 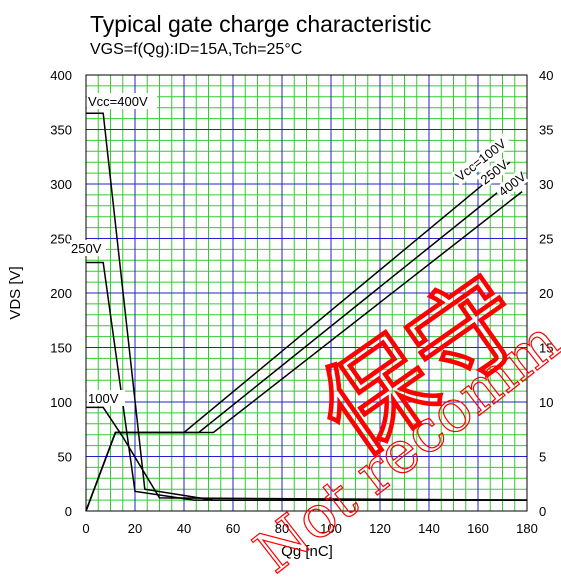 What do you see at coordinates (282, 528) in the screenshot?
I see `x-tick-label: 80` at bounding box center [282, 528].